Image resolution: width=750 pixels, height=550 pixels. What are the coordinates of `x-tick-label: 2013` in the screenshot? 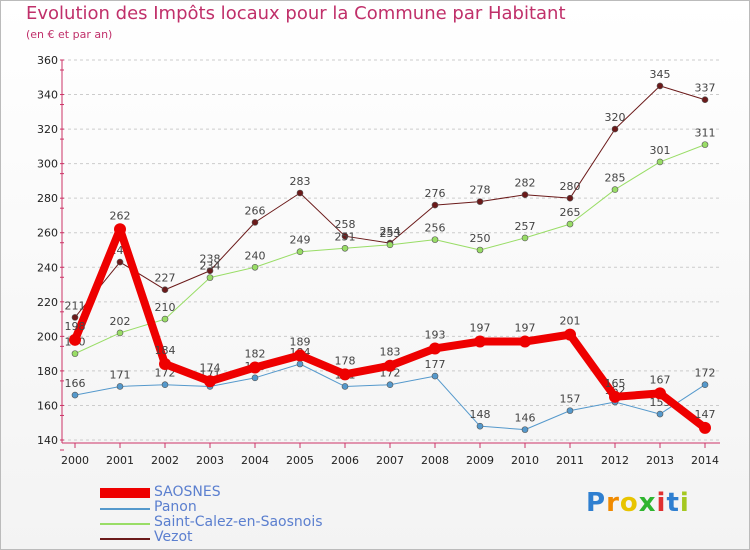 It's located at (660, 460).